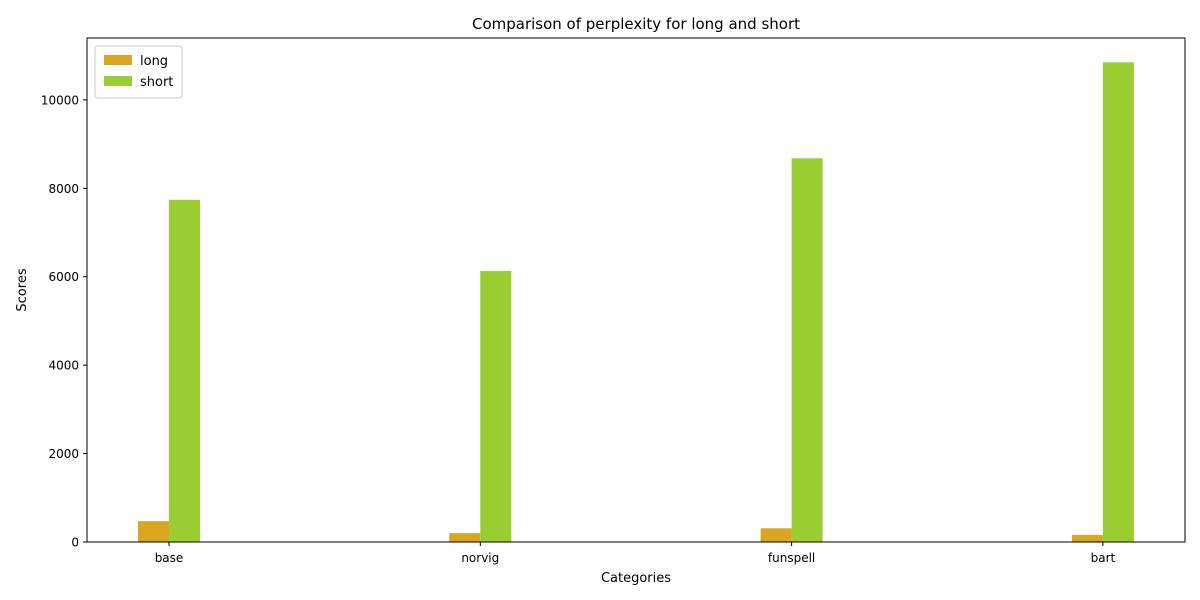 This screenshot has width=1200, height=600. What do you see at coordinates (480, 558) in the screenshot?
I see `x-tick-label: norvig` at bounding box center [480, 558].